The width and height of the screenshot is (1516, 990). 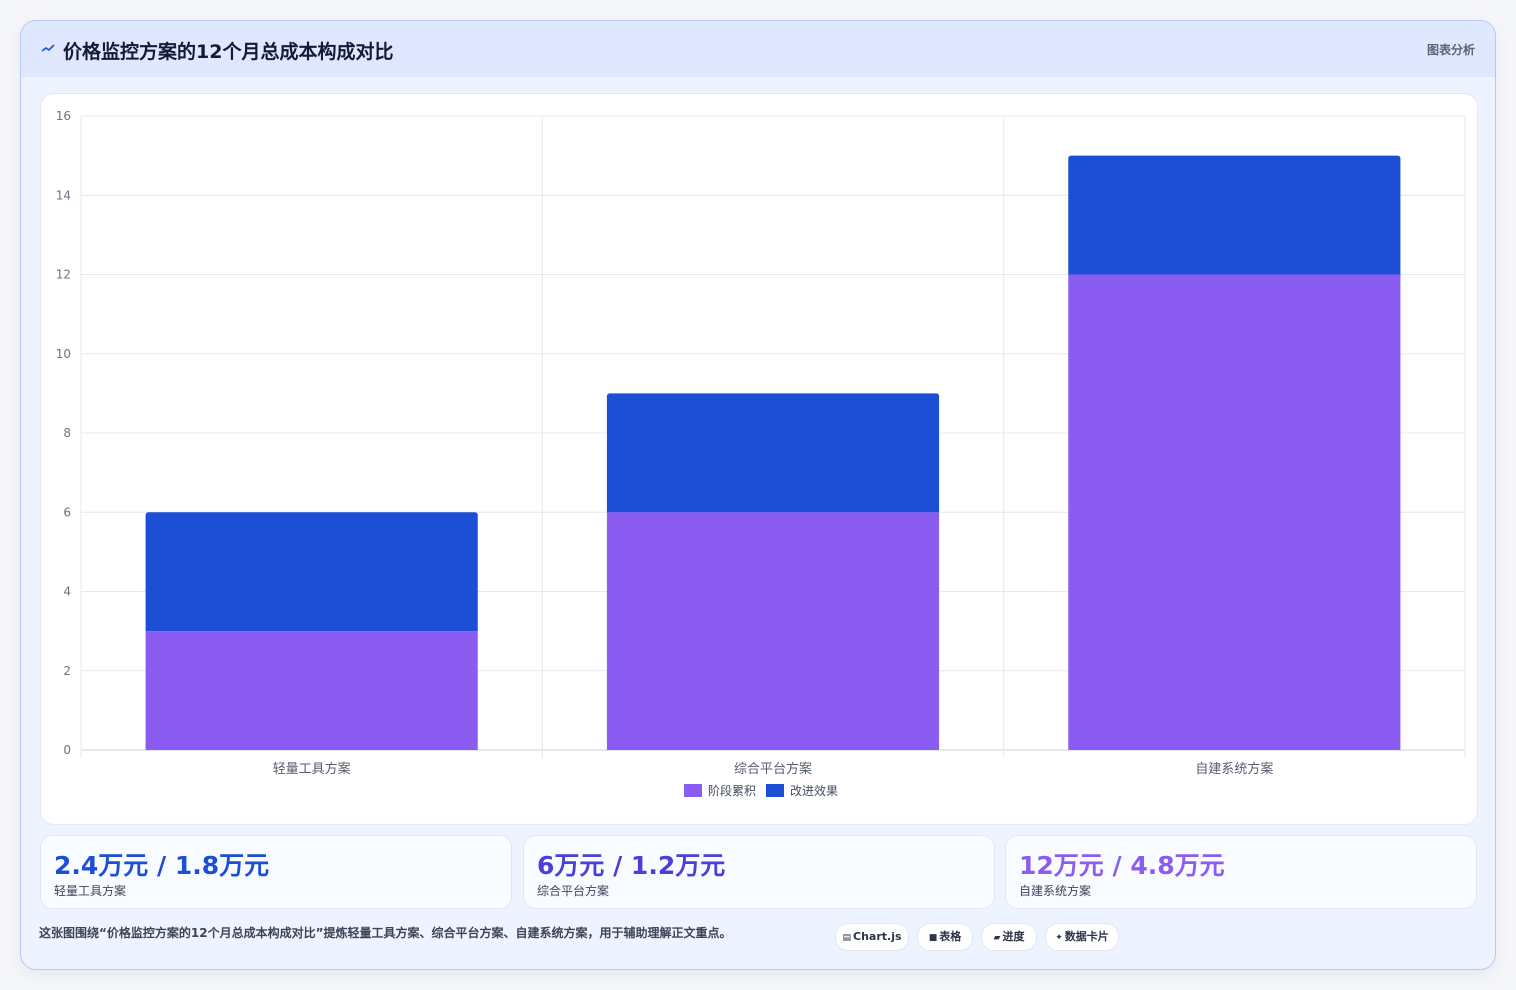 I want to click on chip-data-card: ✦ 数据卡片, so click(x=1082, y=937).